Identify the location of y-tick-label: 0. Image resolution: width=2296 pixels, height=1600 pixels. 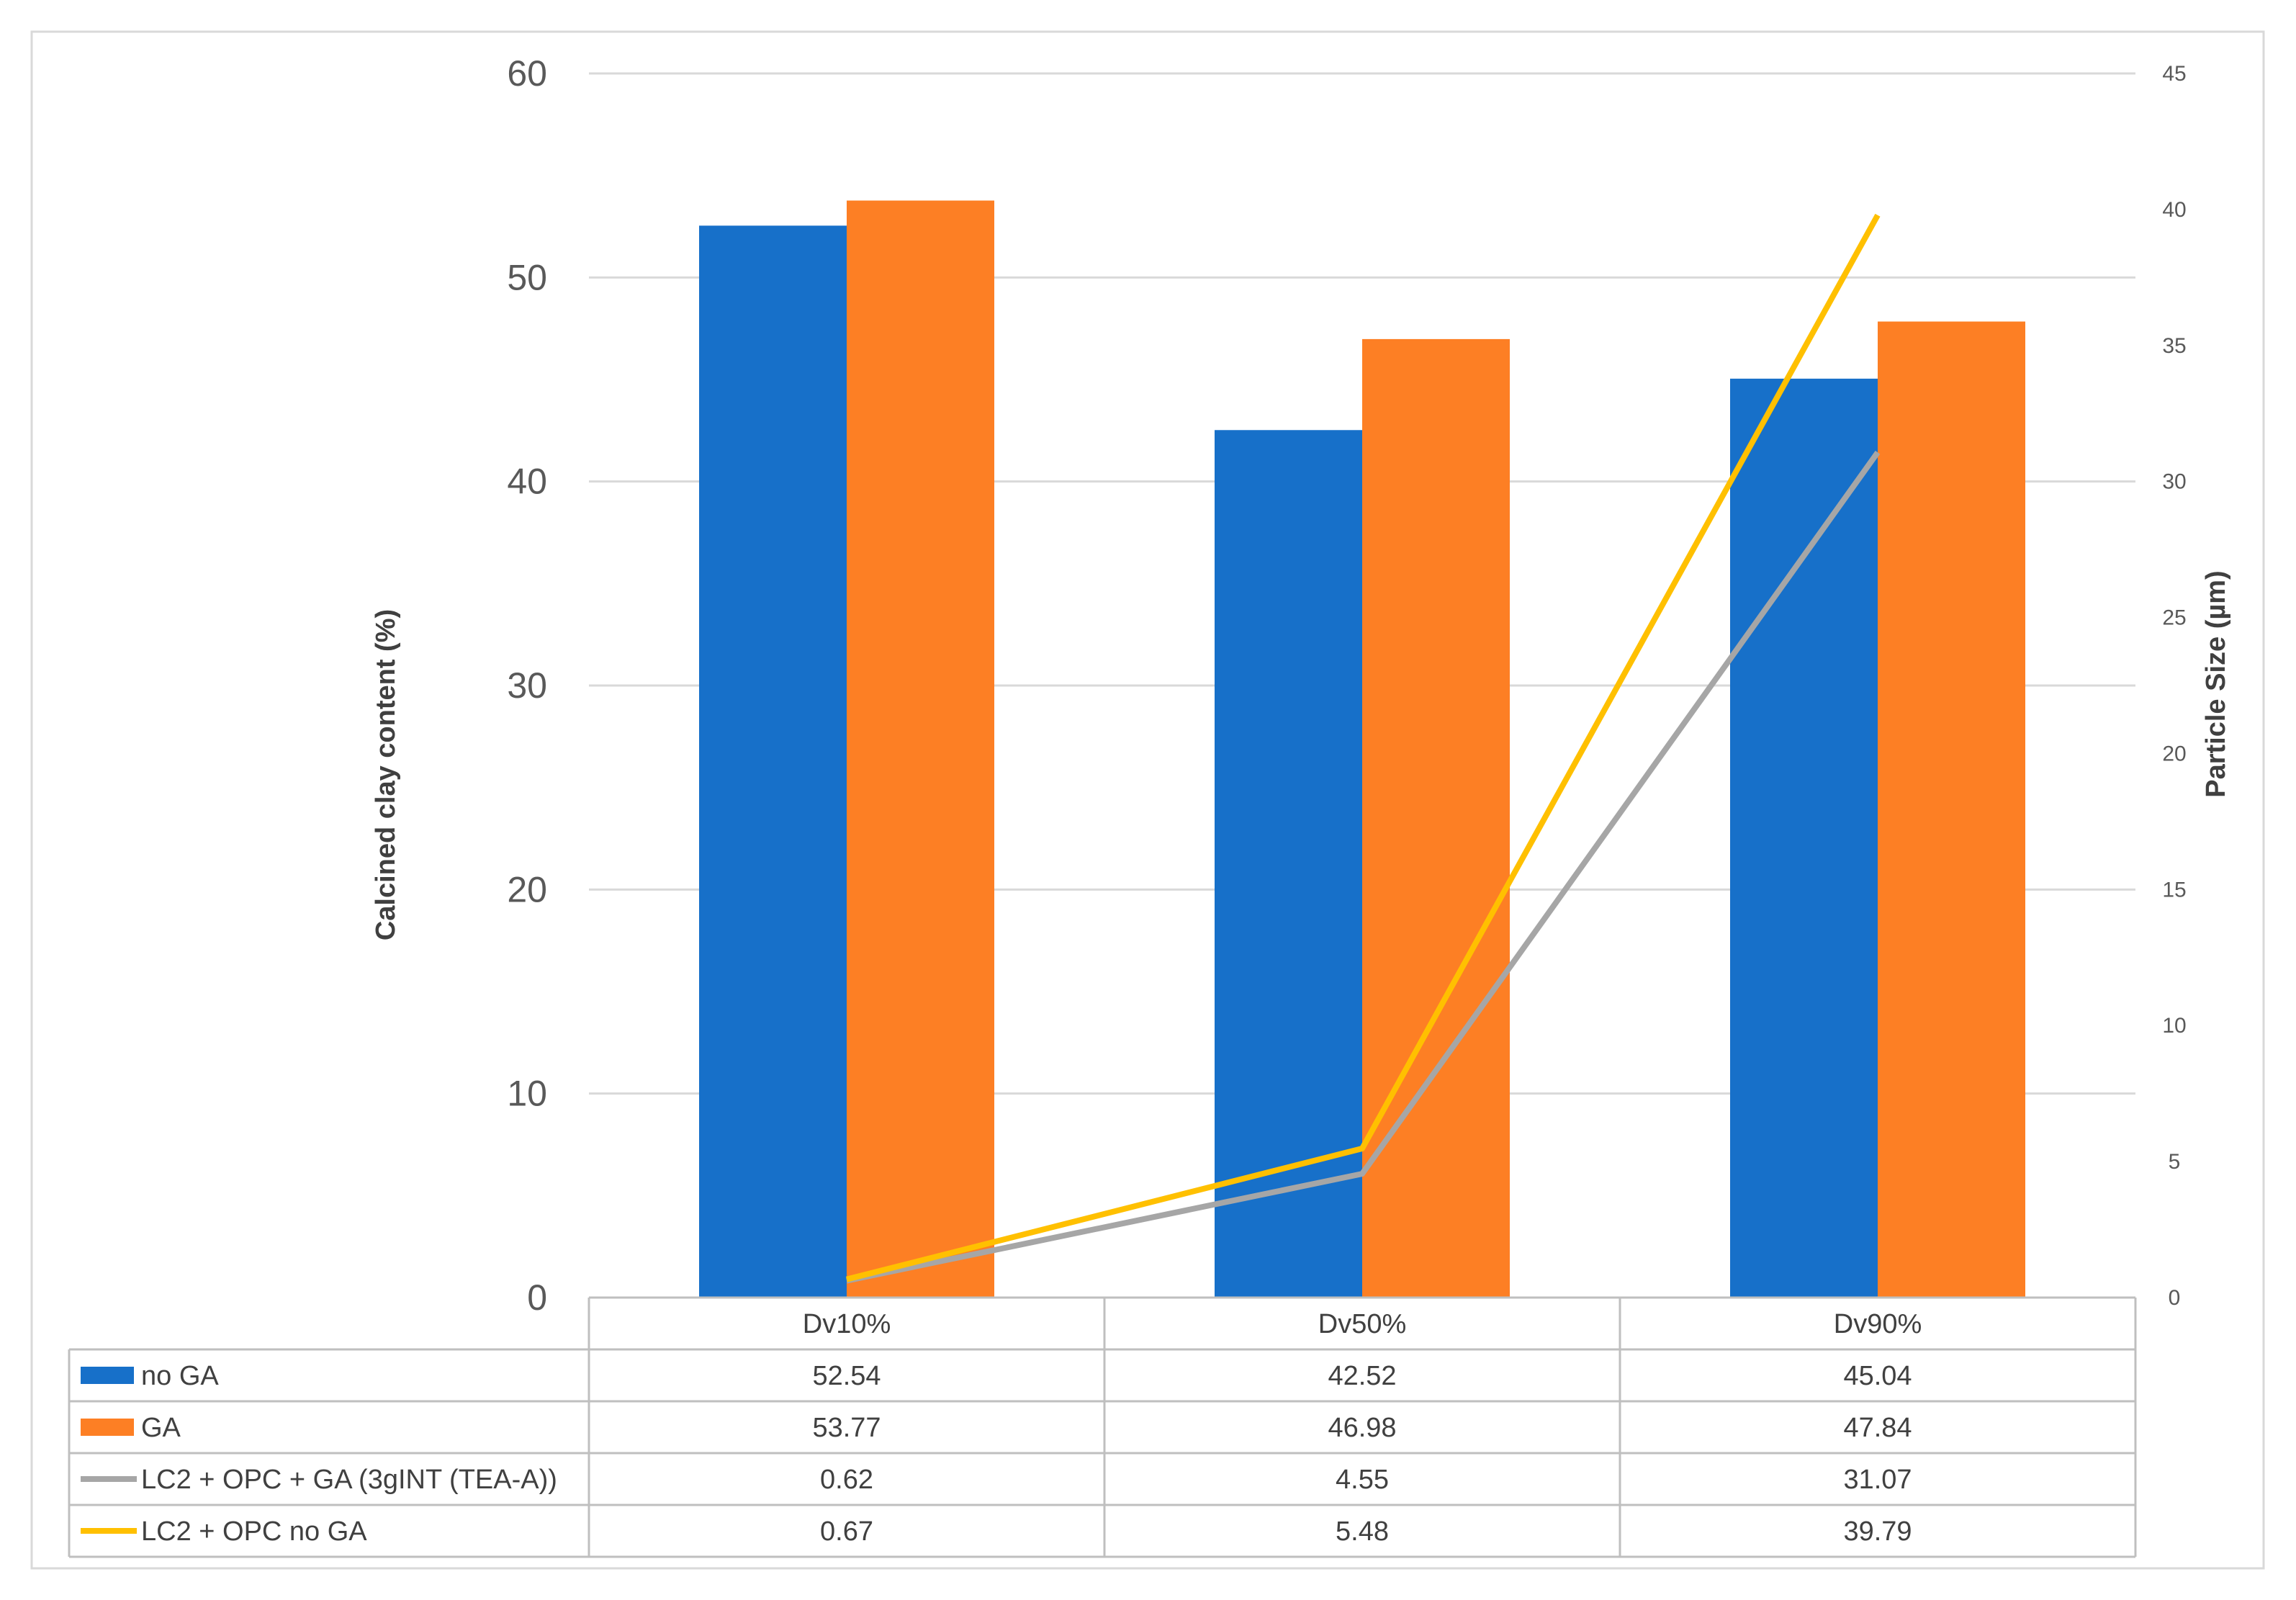
(537, 1297).